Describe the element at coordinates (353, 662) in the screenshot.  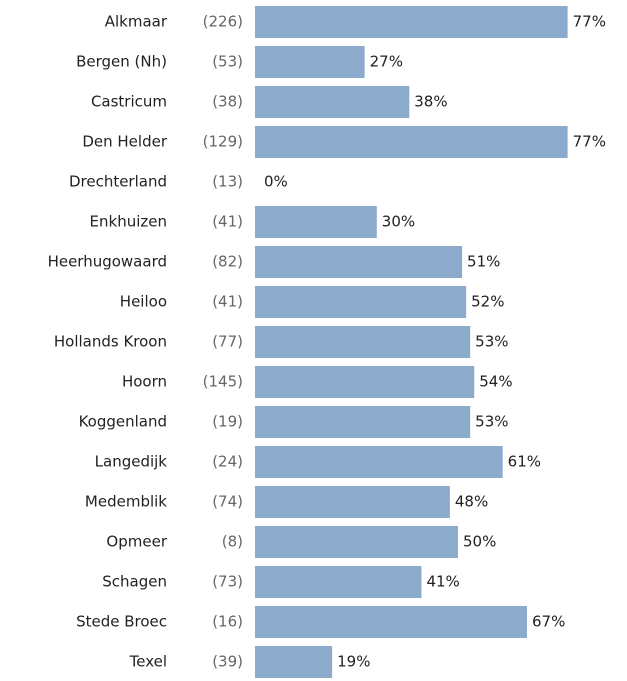
I see `value-label: 19%` at that location.